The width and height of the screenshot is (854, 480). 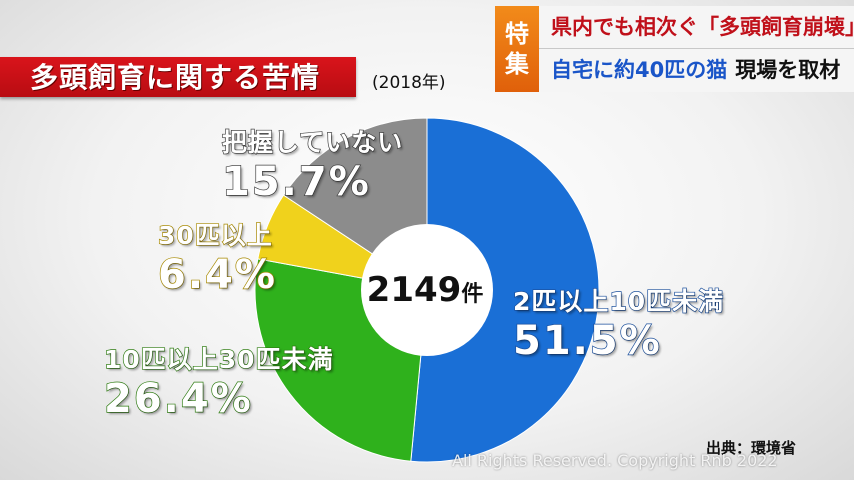 I want to click on slice-label-10to30: 10匹以上30匹未満 26.4%, so click(x=218, y=381).